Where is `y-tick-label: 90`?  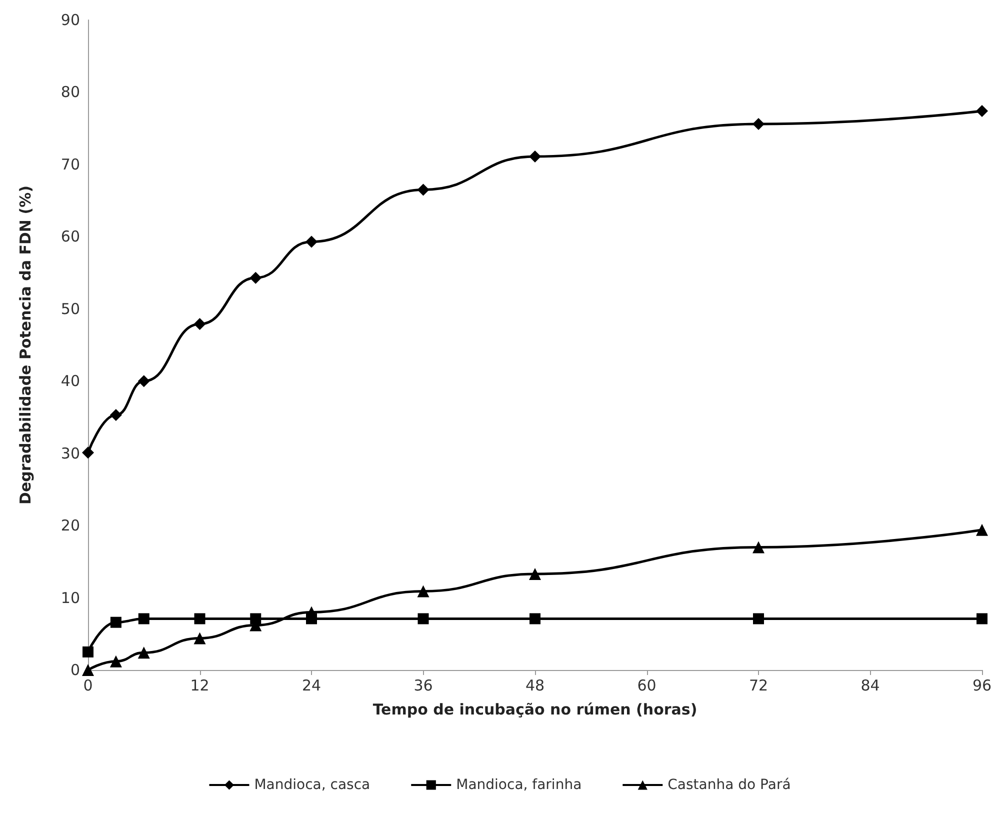
y-tick-label: 90 is located at coordinates (70, 20).